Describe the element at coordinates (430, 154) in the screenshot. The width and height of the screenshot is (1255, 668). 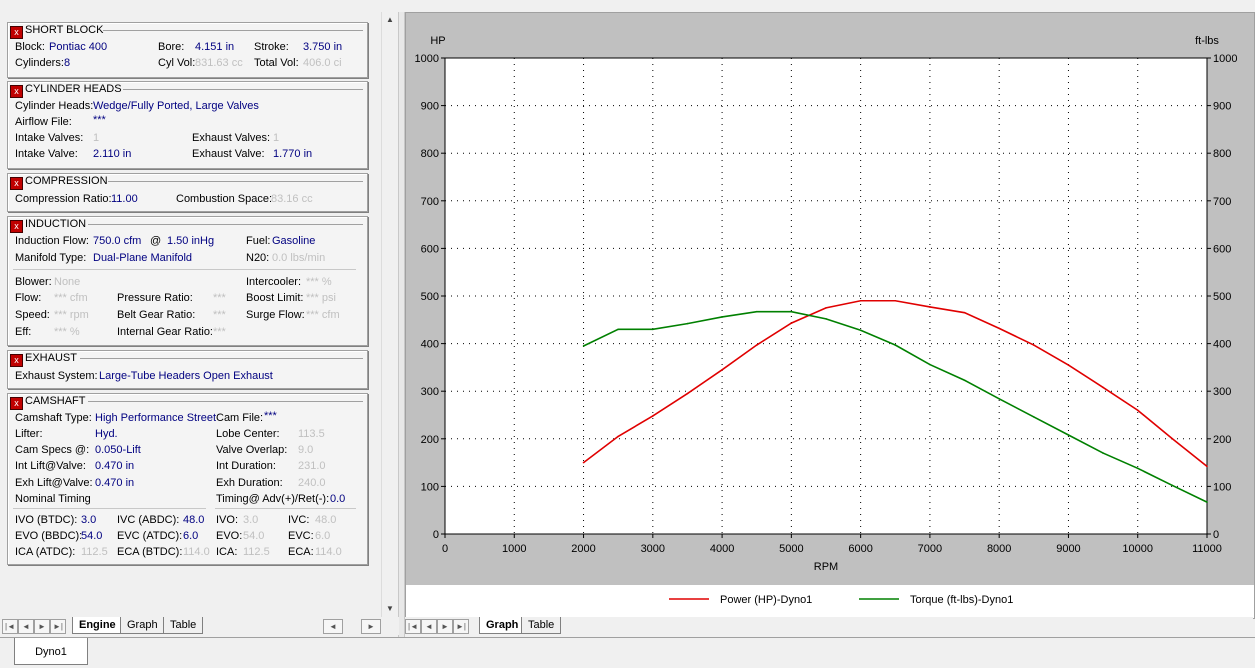
I see `y-tick-label: 800` at that location.